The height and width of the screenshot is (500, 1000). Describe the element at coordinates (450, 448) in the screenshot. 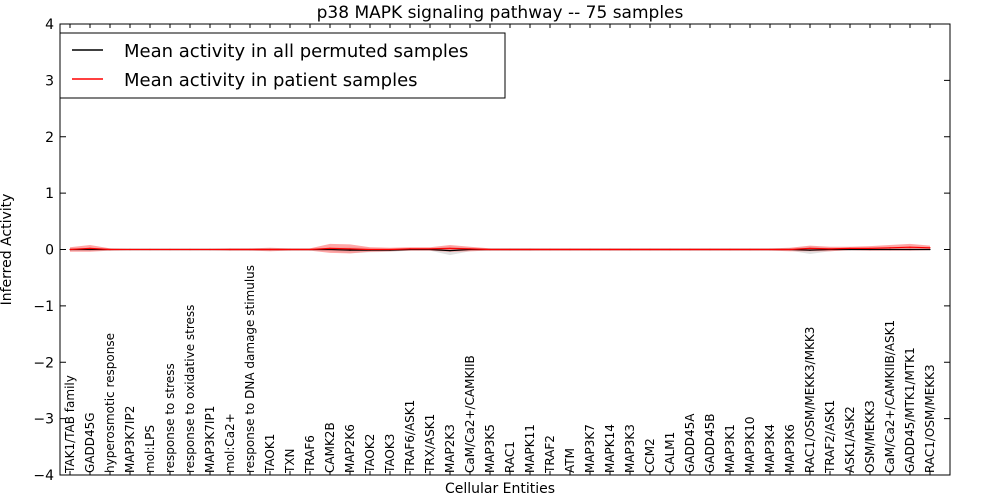

I see `x-tick-label-19: MAP2K3` at that location.